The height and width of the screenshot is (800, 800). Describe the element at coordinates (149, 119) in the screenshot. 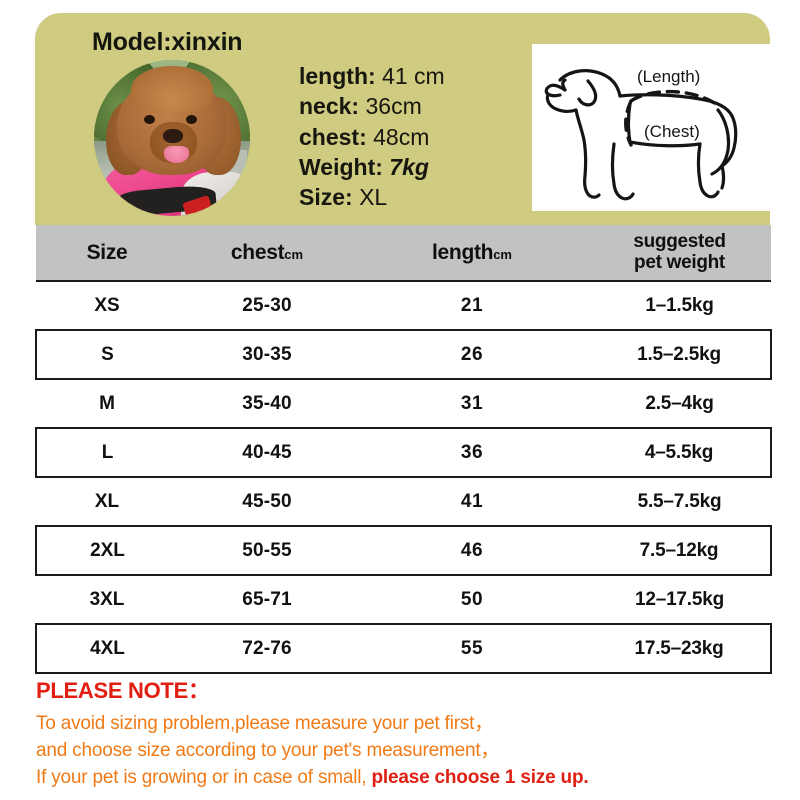

I see `dog-eye-left` at that location.